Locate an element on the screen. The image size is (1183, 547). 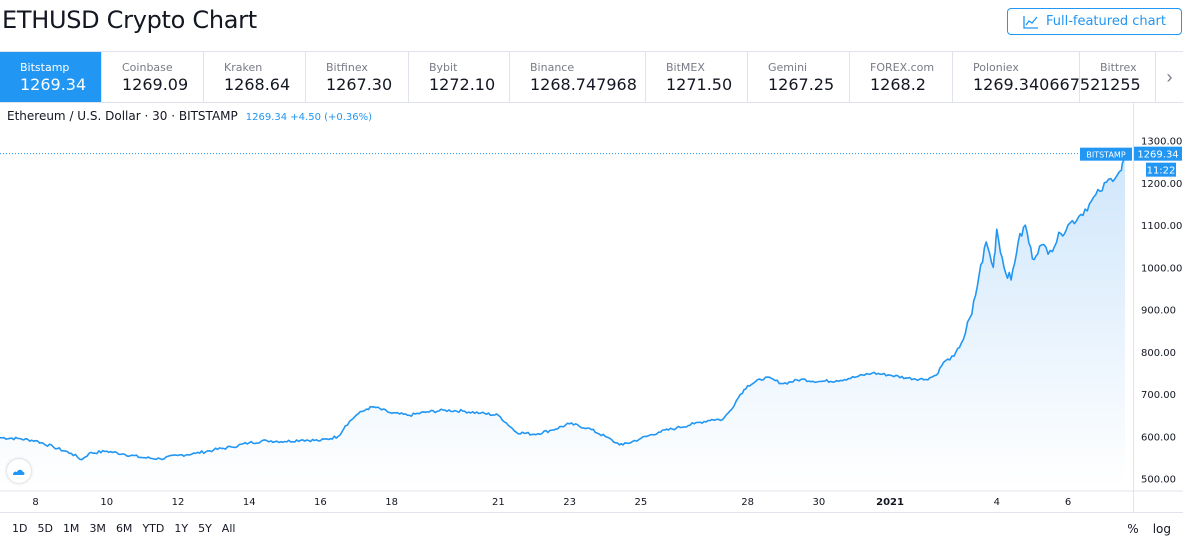
tab-bittrex: Bittrex 1255 is located at coordinates (1131, 77).